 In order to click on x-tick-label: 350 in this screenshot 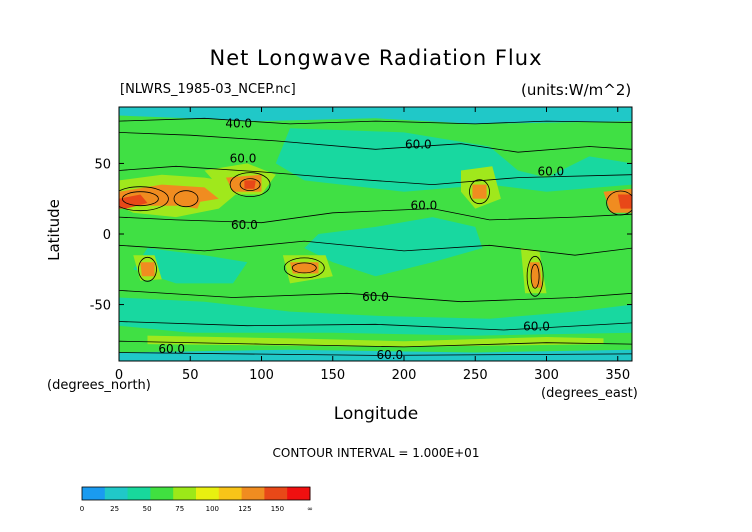, I will do `click(617, 375)`.